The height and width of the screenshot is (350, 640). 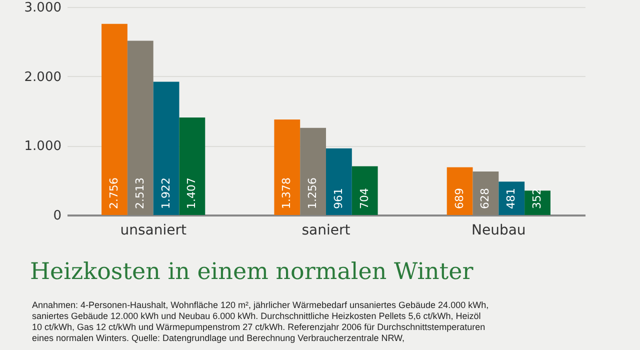 I want to click on text: Annahmen: 4-Personen-Haushalt, Wohnfläche 120 m², jährlicher Wärmebedarf unsaniertes Gebäude 24.000 kWh,, so click(x=260, y=305).